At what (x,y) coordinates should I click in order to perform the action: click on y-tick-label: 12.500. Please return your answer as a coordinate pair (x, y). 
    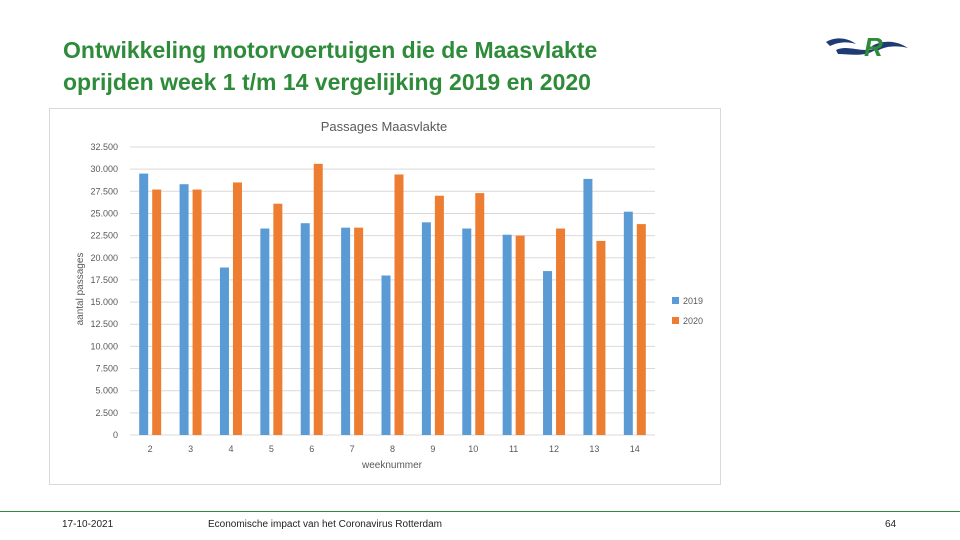
    Looking at the image, I should click on (104, 324).